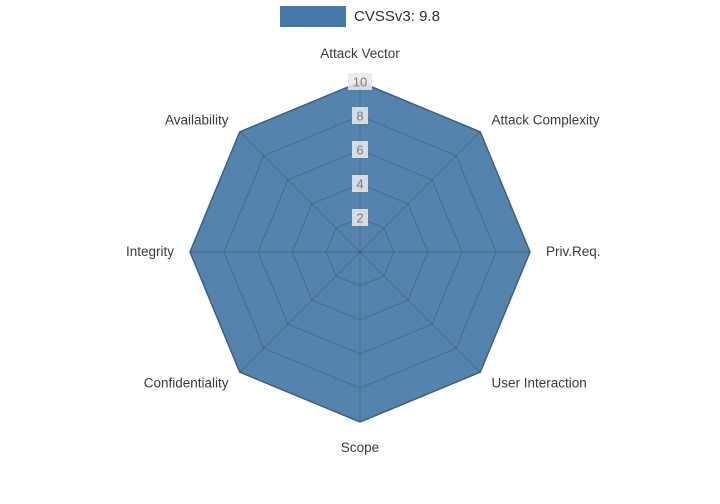 The height and width of the screenshot is (504, 720). What do you see at coordinates (150, 251) in the screenshot?
I see `axis-label-integrity: Integrity` at bounding box center [150, 251].